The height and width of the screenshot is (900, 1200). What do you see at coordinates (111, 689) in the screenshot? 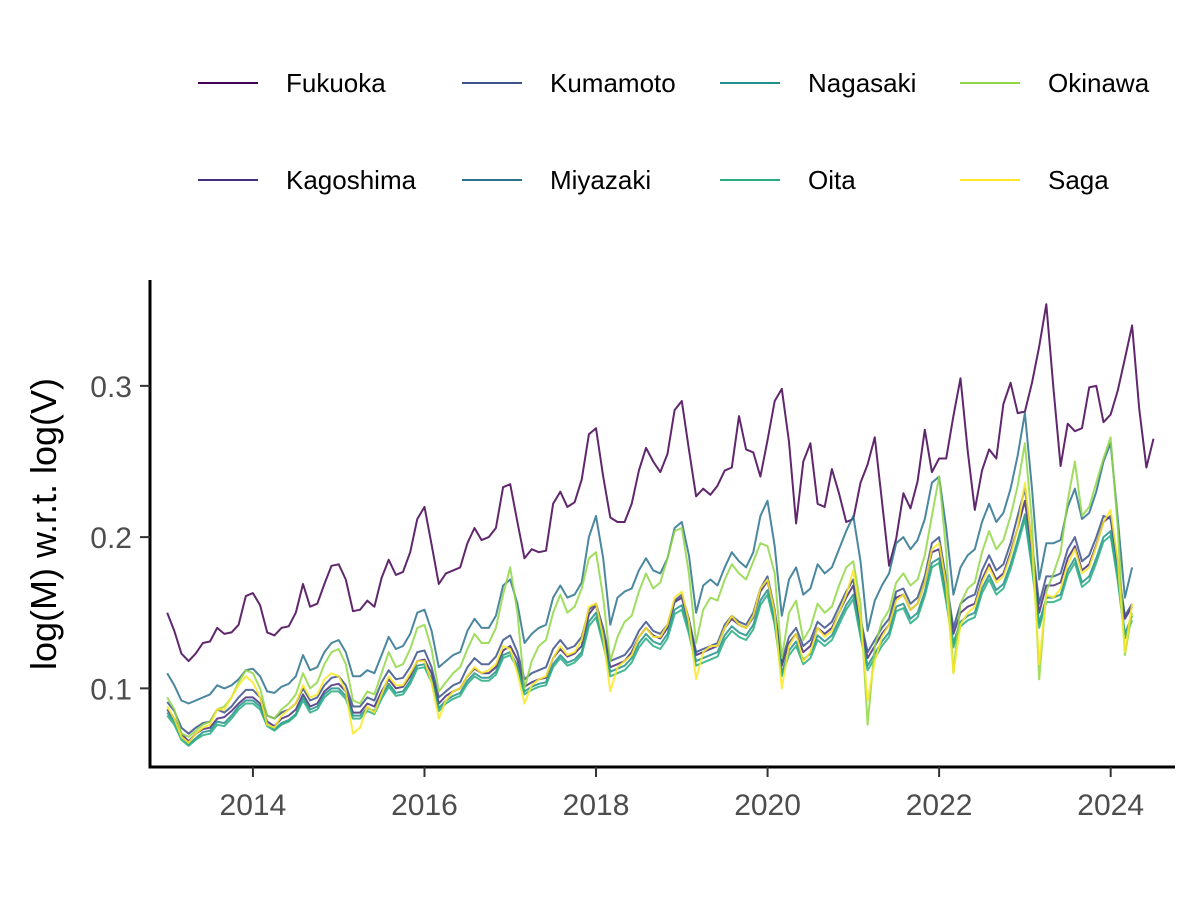
I see `y-tick-label: 0.1` at bounding box center [111, 689].